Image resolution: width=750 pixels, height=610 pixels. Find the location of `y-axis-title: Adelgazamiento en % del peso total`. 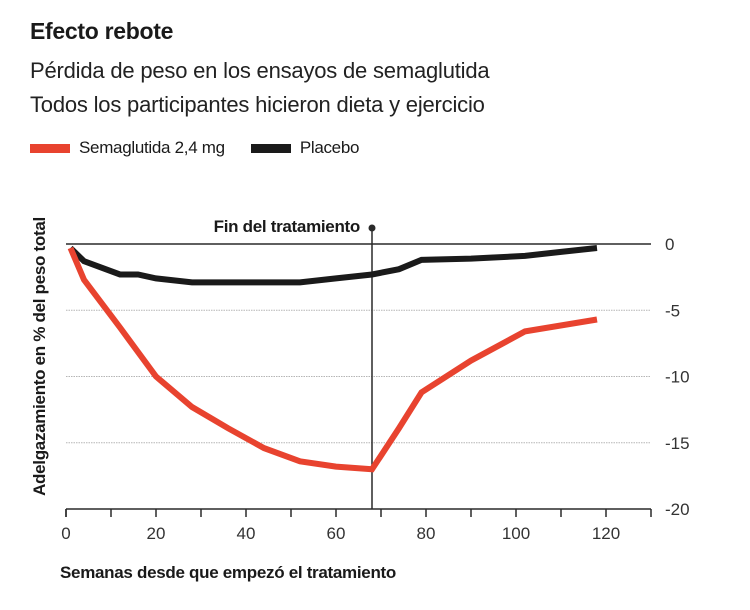

y-axis-title: Adelgazamiento en % del peso total is located at coordinates (39, 356).